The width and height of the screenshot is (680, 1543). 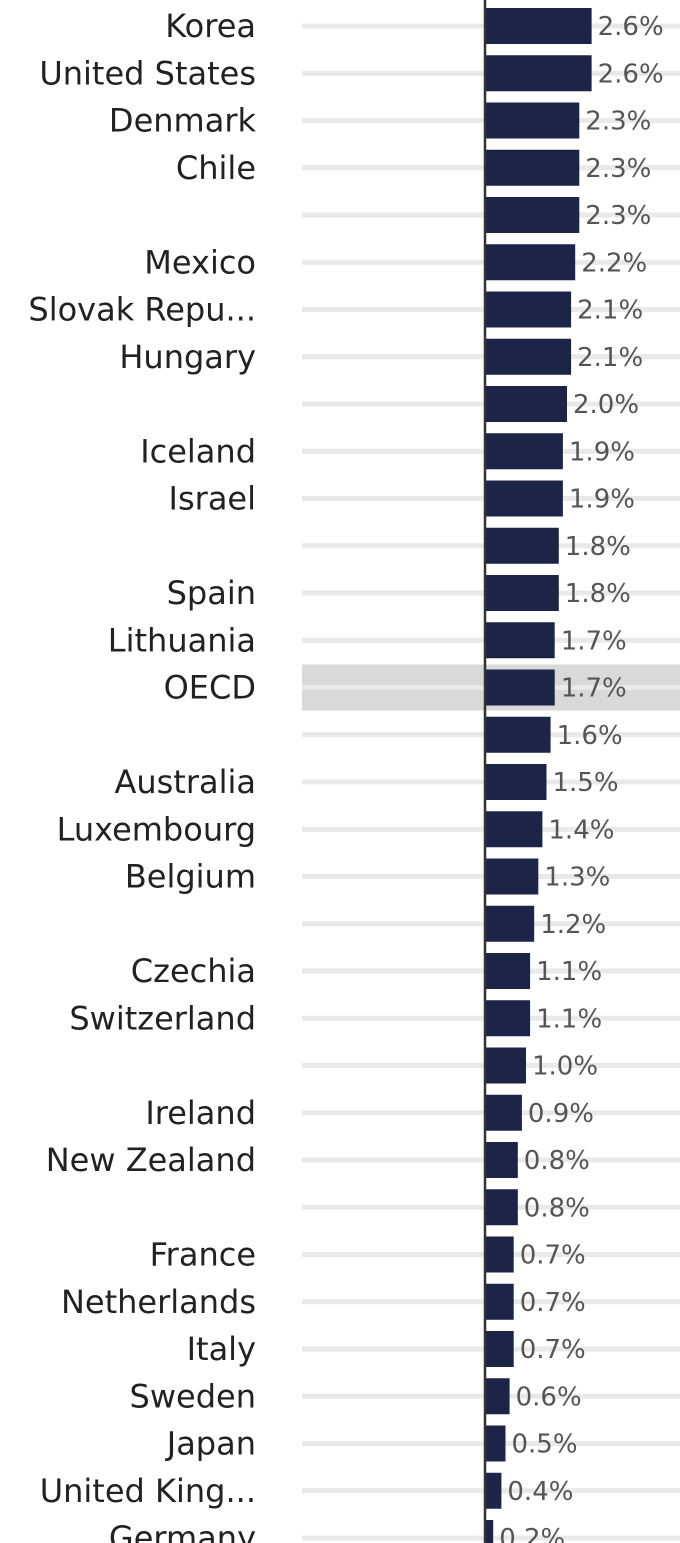 I want to click on value-label: 1.4%, so click(x=581, y=830).